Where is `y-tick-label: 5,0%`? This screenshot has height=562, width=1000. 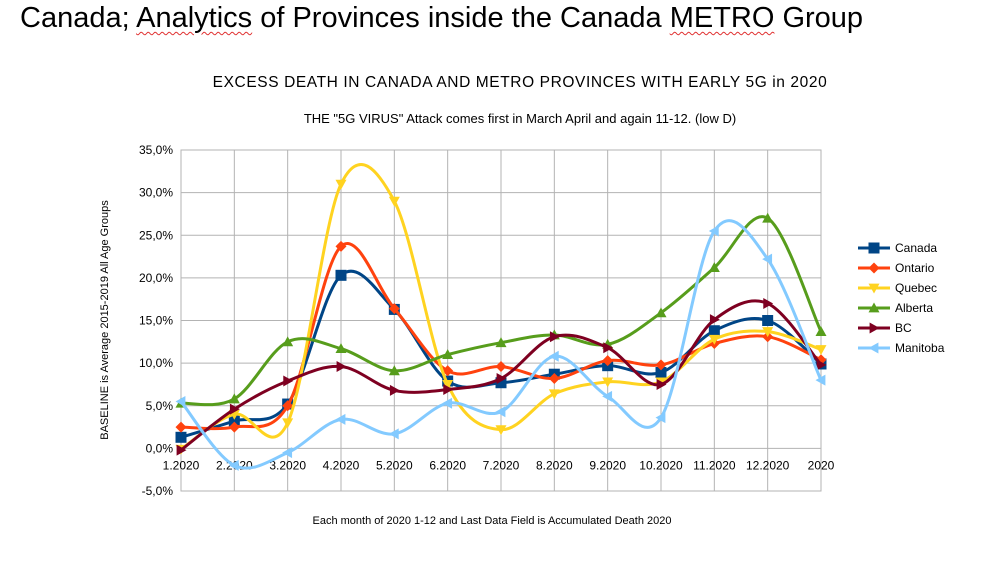
y-tick-label: 5,0% is located at coordinates (160, 406).